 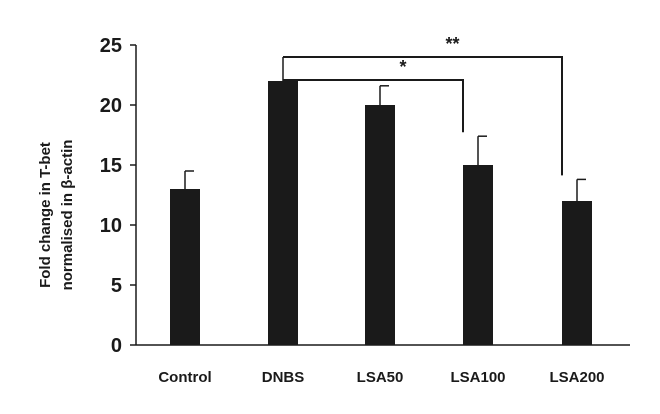 I want to click on category-label: LSA200, so click(x=576, y=377).